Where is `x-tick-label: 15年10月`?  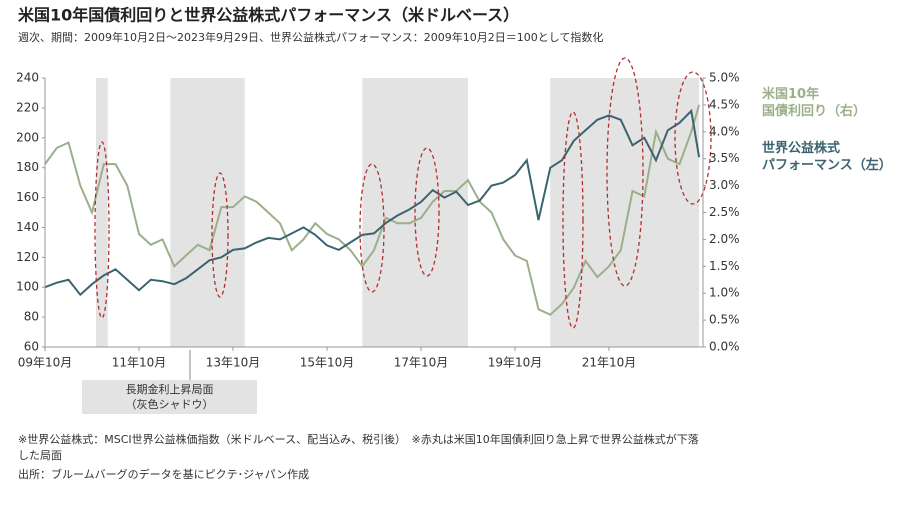 x-tick-label: 15年10月 is located at coordinates (327, 363).